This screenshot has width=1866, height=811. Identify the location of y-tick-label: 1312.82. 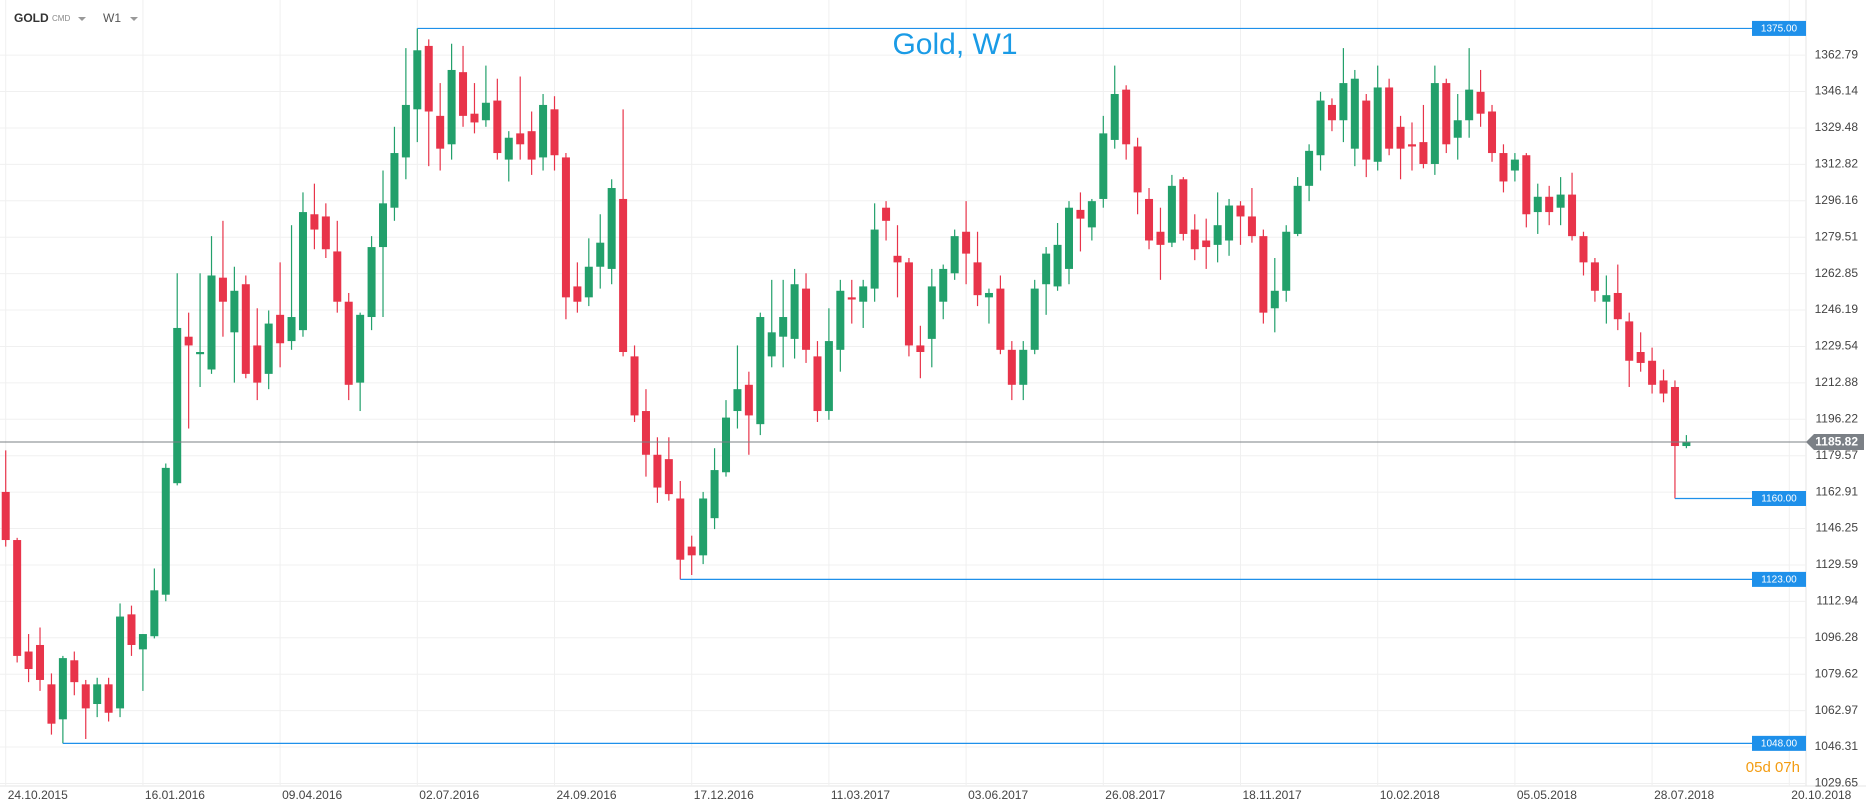
(1837, 164).